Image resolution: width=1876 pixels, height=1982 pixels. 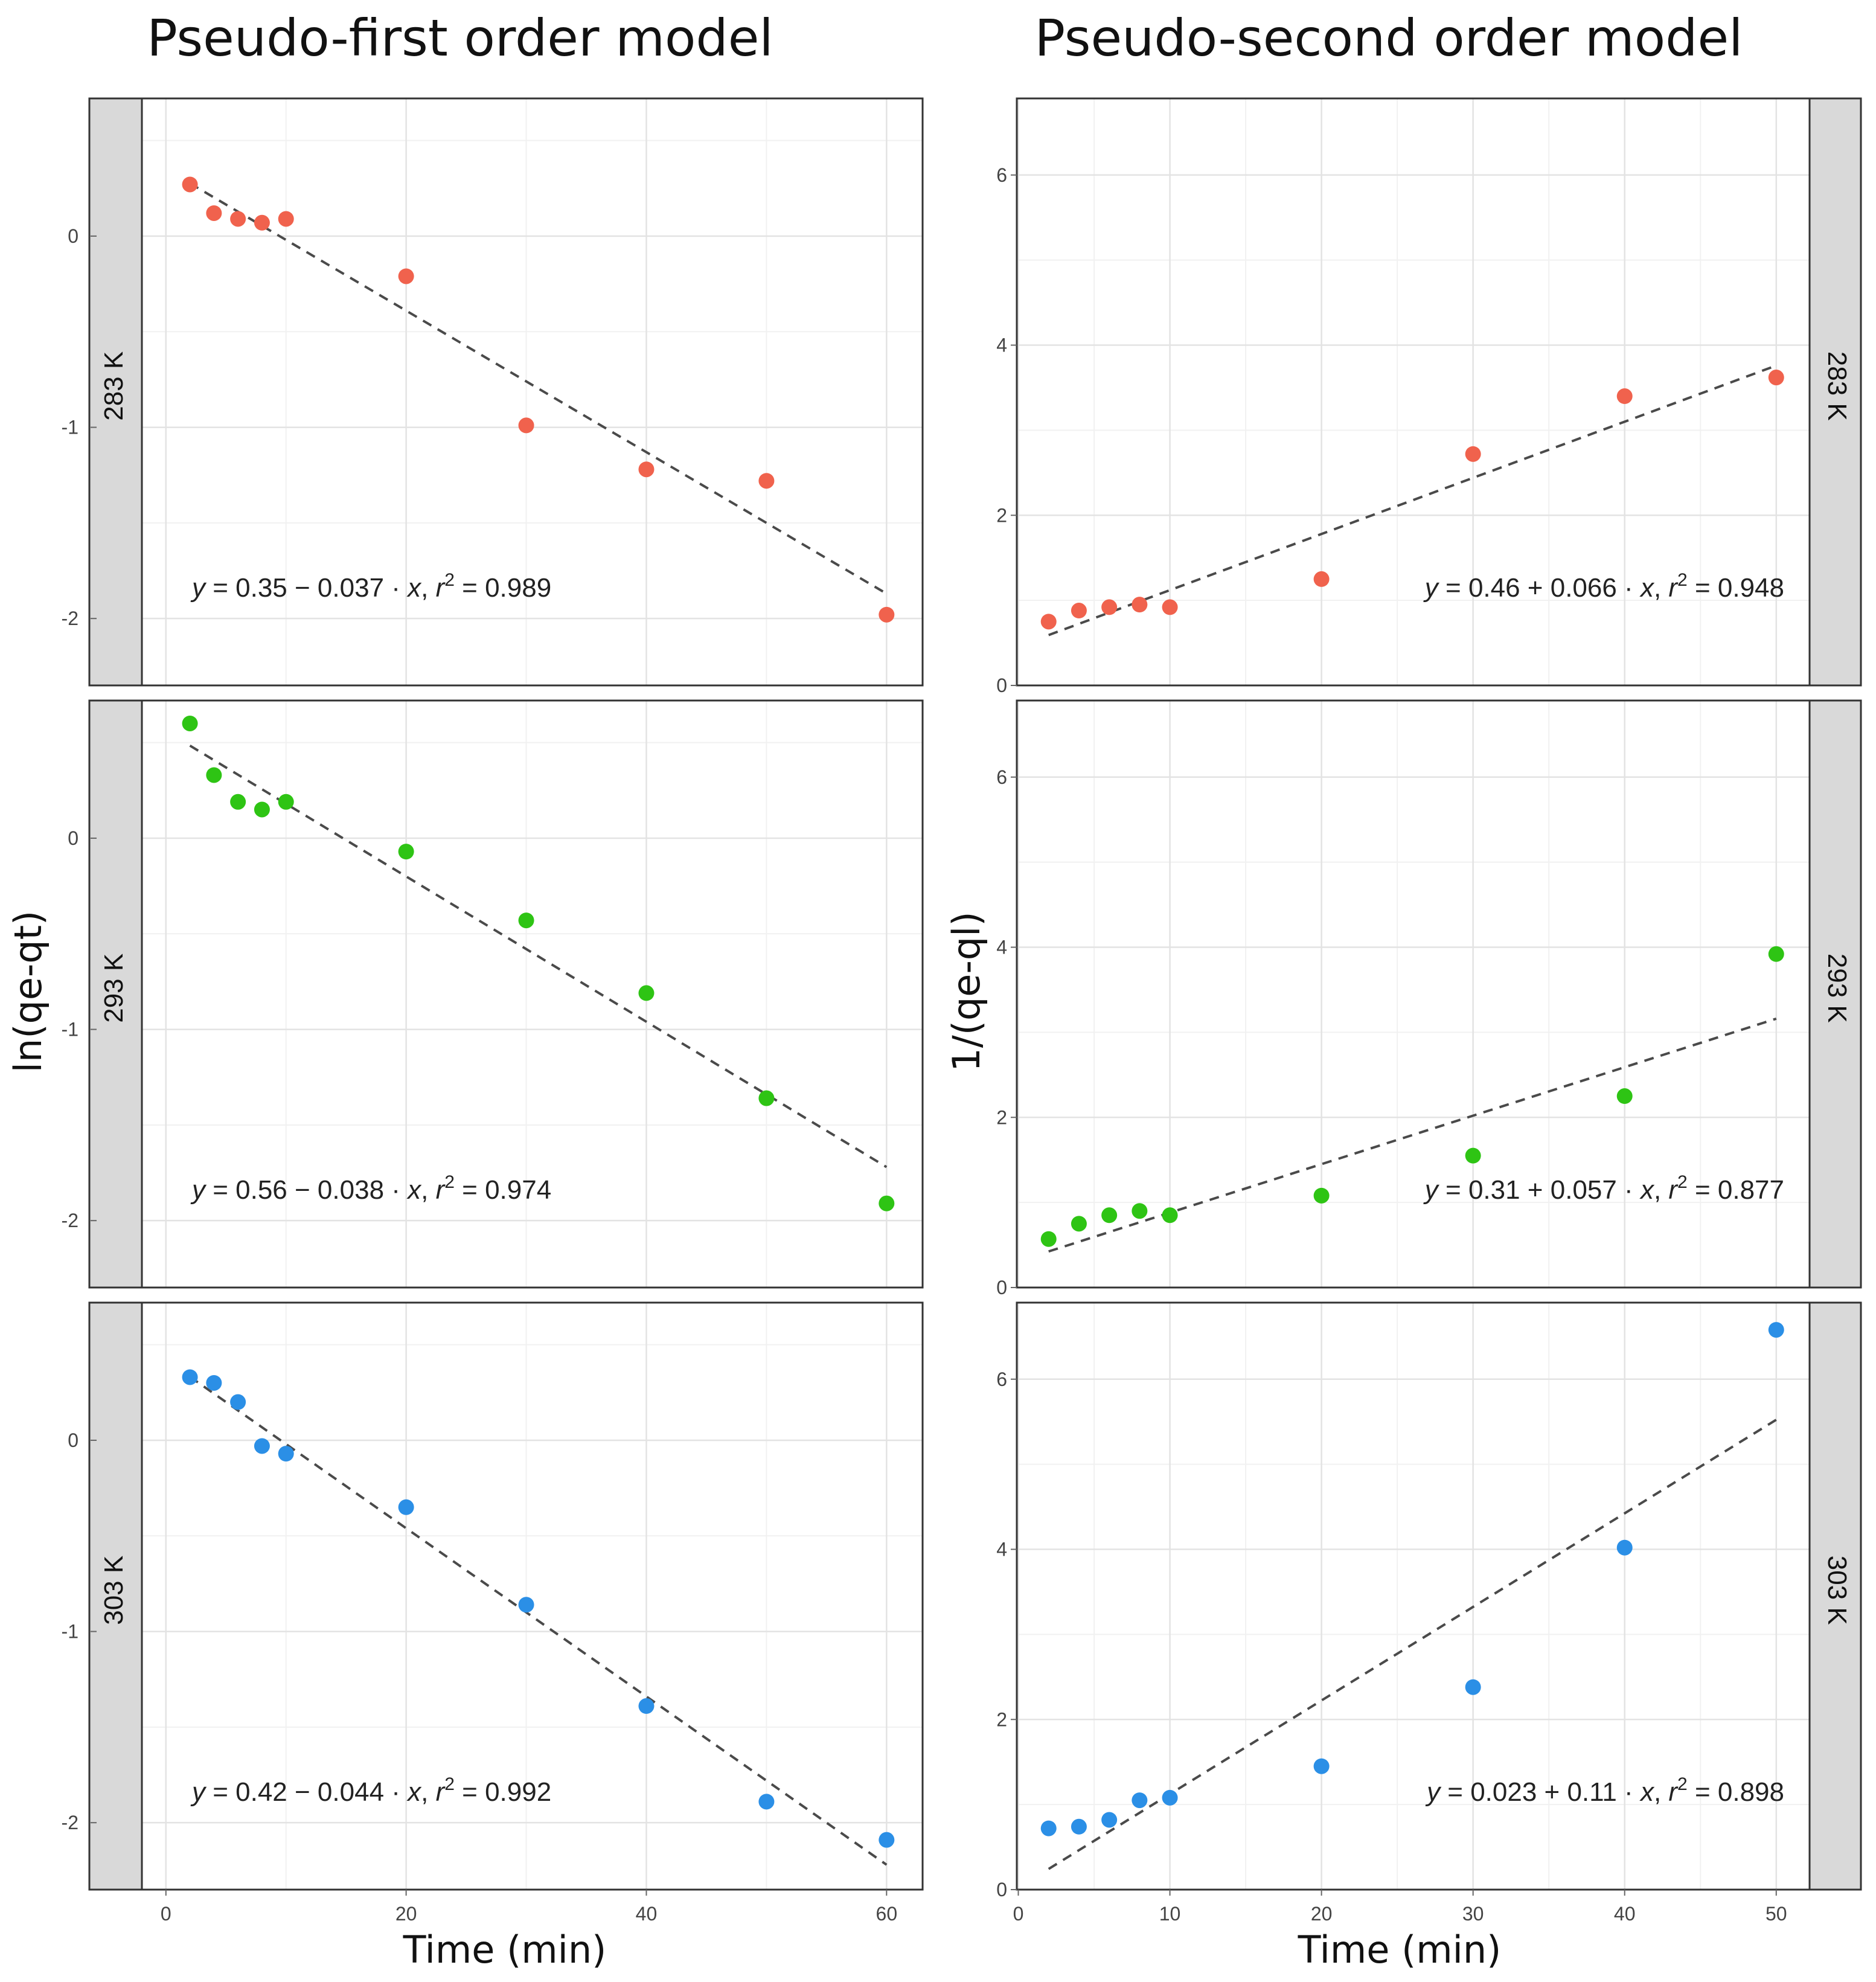 What do you see at coordinates (1837, 988) in the screenshot?
I see `facet-strip-label: 293 K` at bounding box center [1837, 988].